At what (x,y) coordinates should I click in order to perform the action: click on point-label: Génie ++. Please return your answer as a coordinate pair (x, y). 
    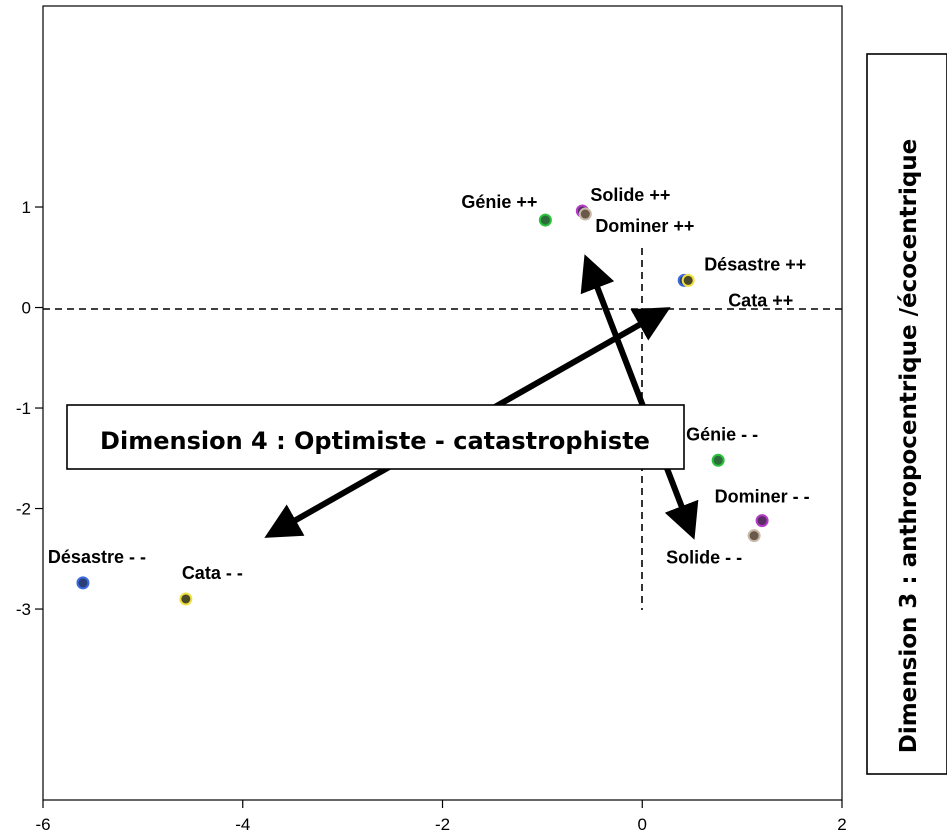
    Looking at the image, I should click on (499, 202).